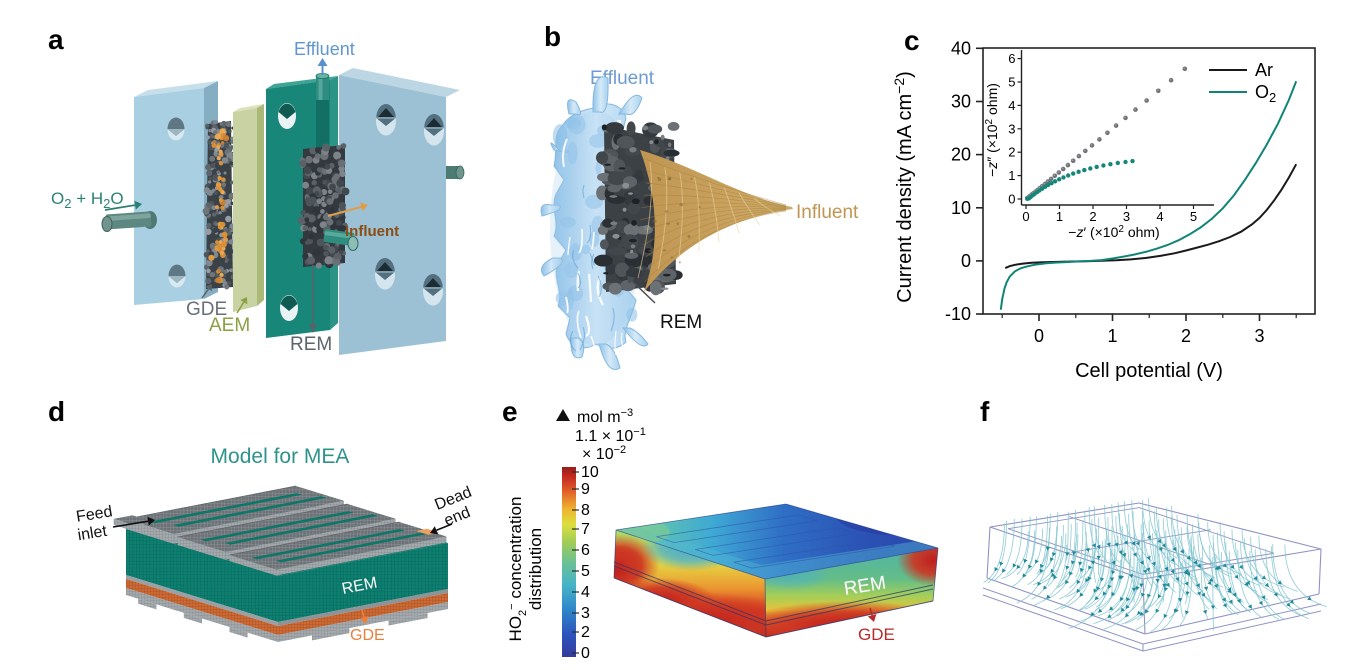 This screenshot has width=1358, height=670. I want to click on svg-text: 8, so click(585, 510).